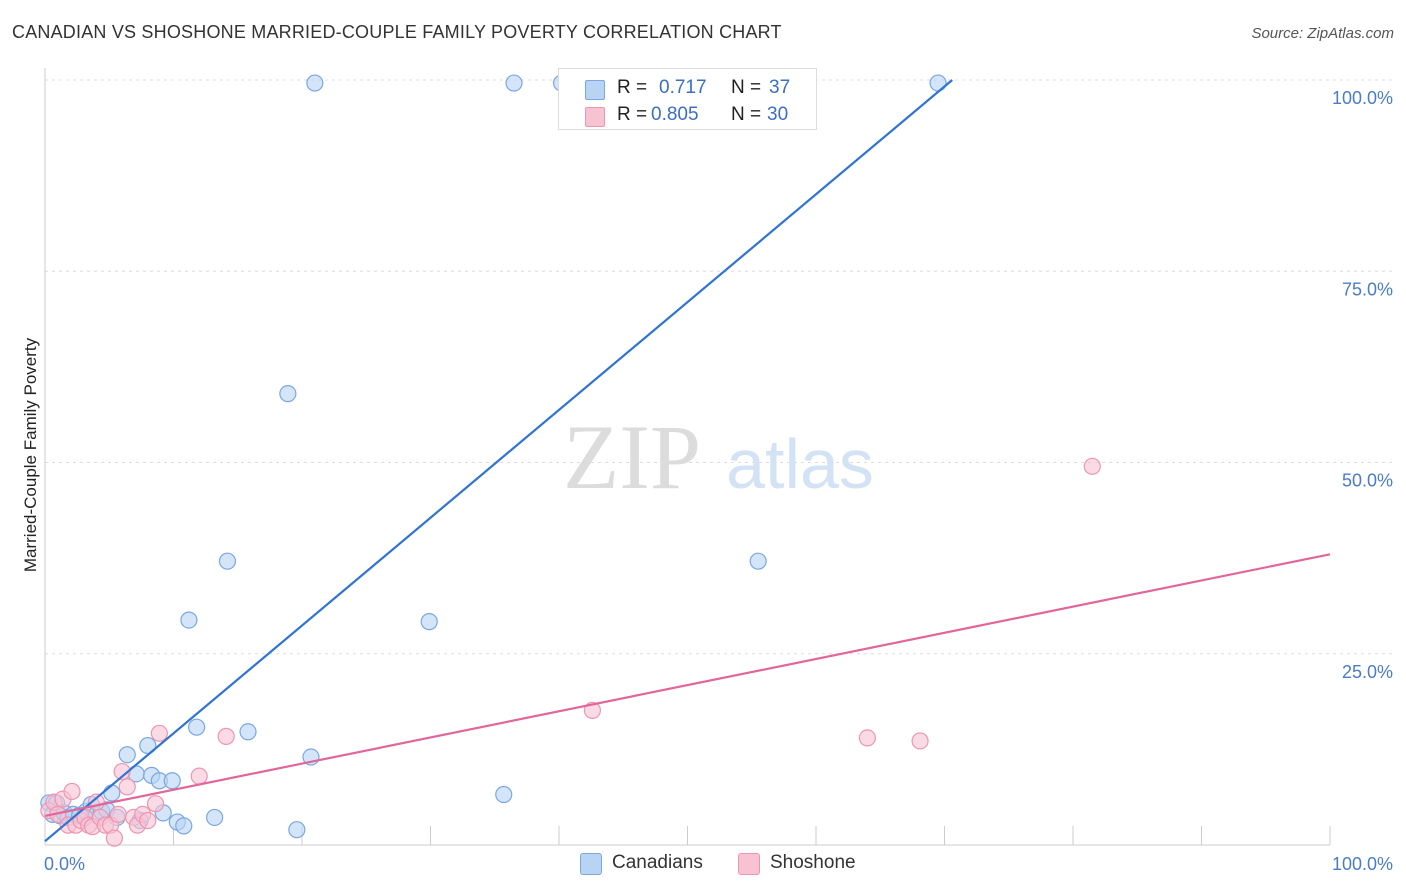 The image size is (1406, 892). I want to click on shoshone-legend-icon, so click(749, 864).